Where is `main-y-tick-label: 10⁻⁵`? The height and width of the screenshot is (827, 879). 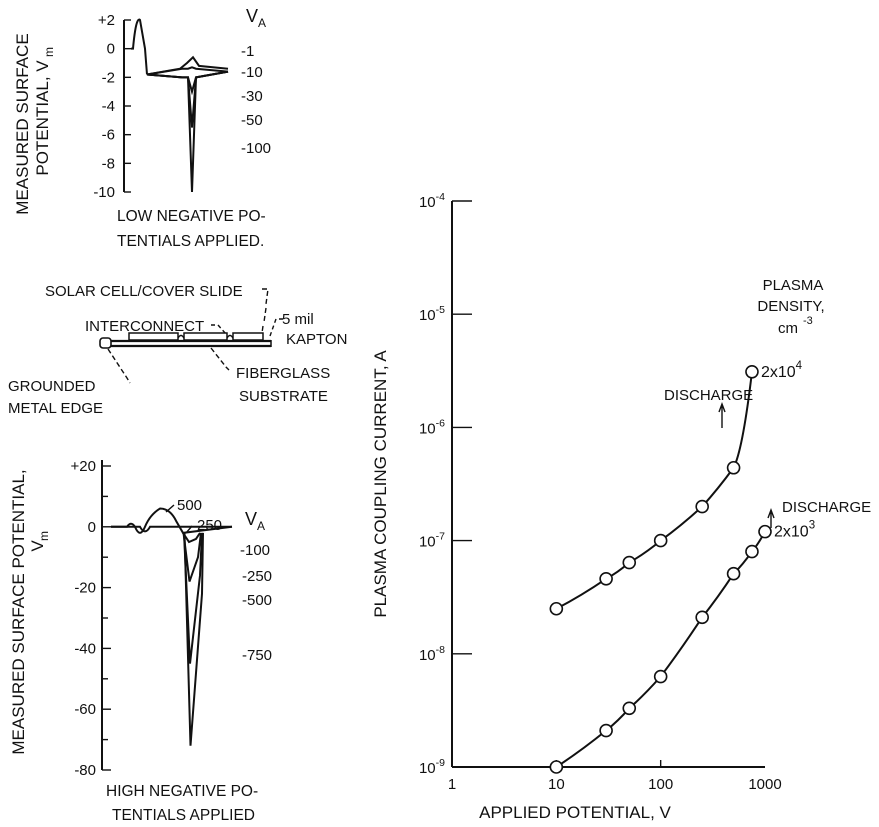
main-y-tick-label: 10⁻⁵ is located at coordinates (432, 314).